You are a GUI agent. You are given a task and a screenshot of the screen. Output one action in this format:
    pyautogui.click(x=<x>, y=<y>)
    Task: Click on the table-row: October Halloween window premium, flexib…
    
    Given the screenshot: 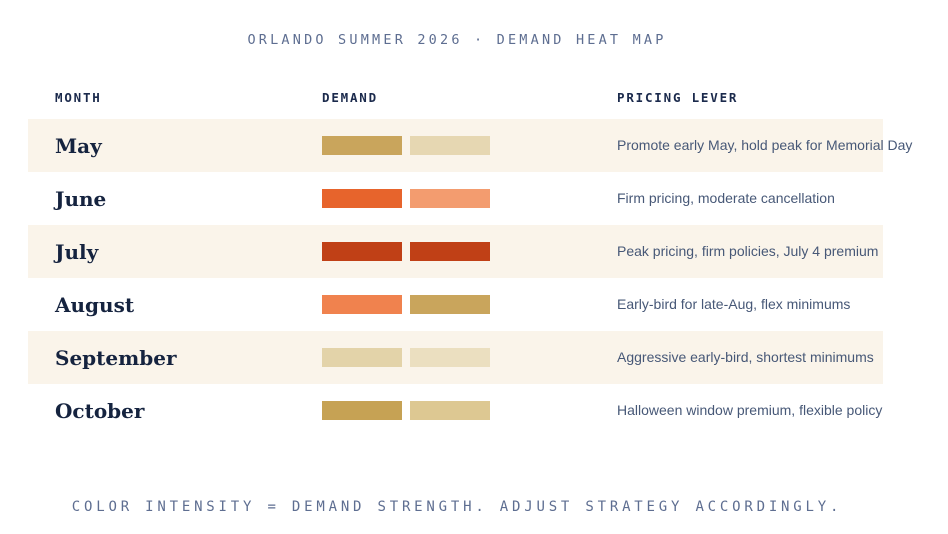 What is the action you would take?
    pyautogui.click(x=455, y=410)
    